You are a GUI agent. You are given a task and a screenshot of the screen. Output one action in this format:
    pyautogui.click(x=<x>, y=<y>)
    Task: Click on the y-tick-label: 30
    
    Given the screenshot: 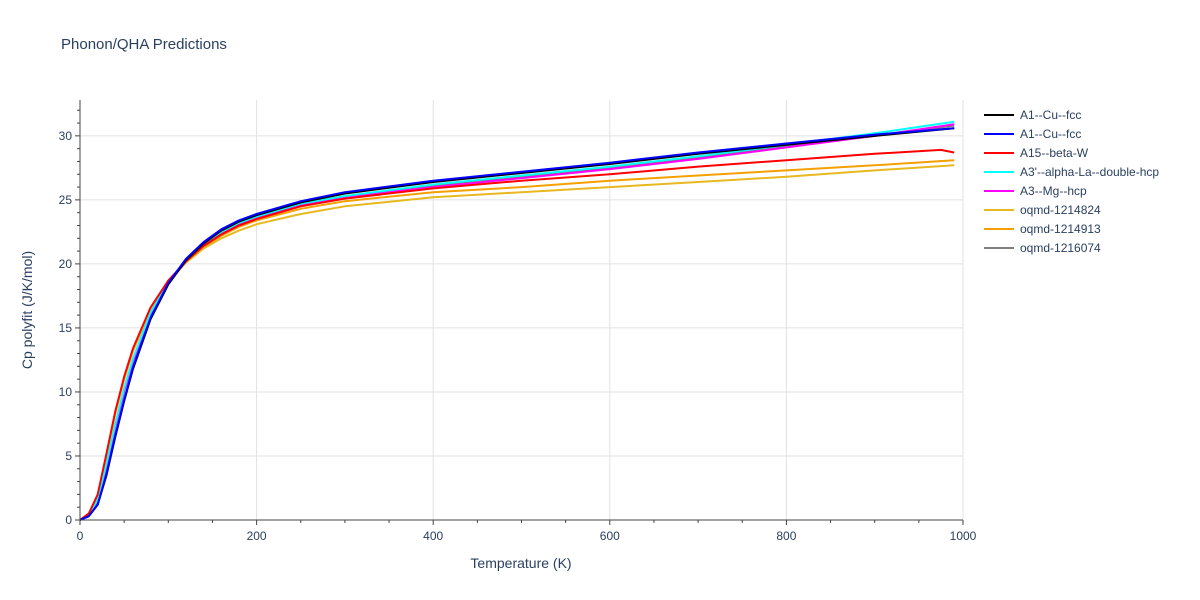 What is the action you would take?
    pyautogui.click(x=66, y=136)
    